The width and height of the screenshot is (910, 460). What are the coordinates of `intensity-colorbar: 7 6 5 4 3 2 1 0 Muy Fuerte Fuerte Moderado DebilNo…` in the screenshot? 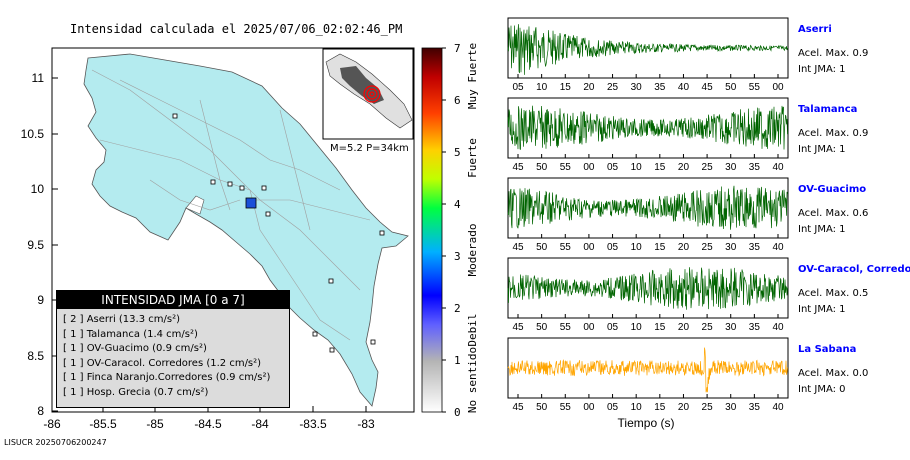 It's located at (450, 230).